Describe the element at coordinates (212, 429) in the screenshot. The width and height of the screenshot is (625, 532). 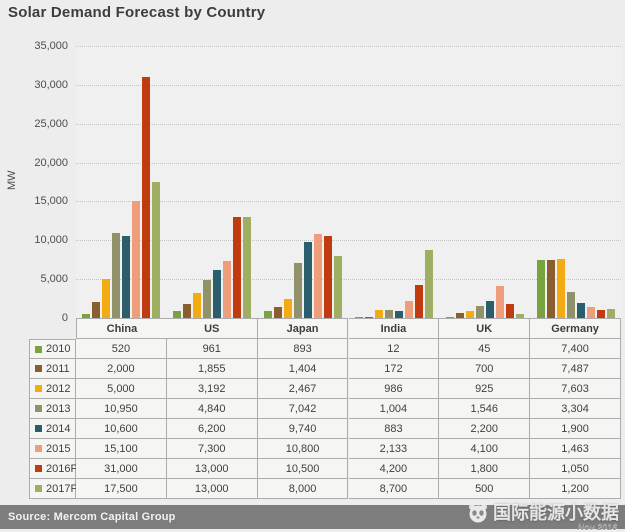
I see `value-us-2014: 6,200` at that location.